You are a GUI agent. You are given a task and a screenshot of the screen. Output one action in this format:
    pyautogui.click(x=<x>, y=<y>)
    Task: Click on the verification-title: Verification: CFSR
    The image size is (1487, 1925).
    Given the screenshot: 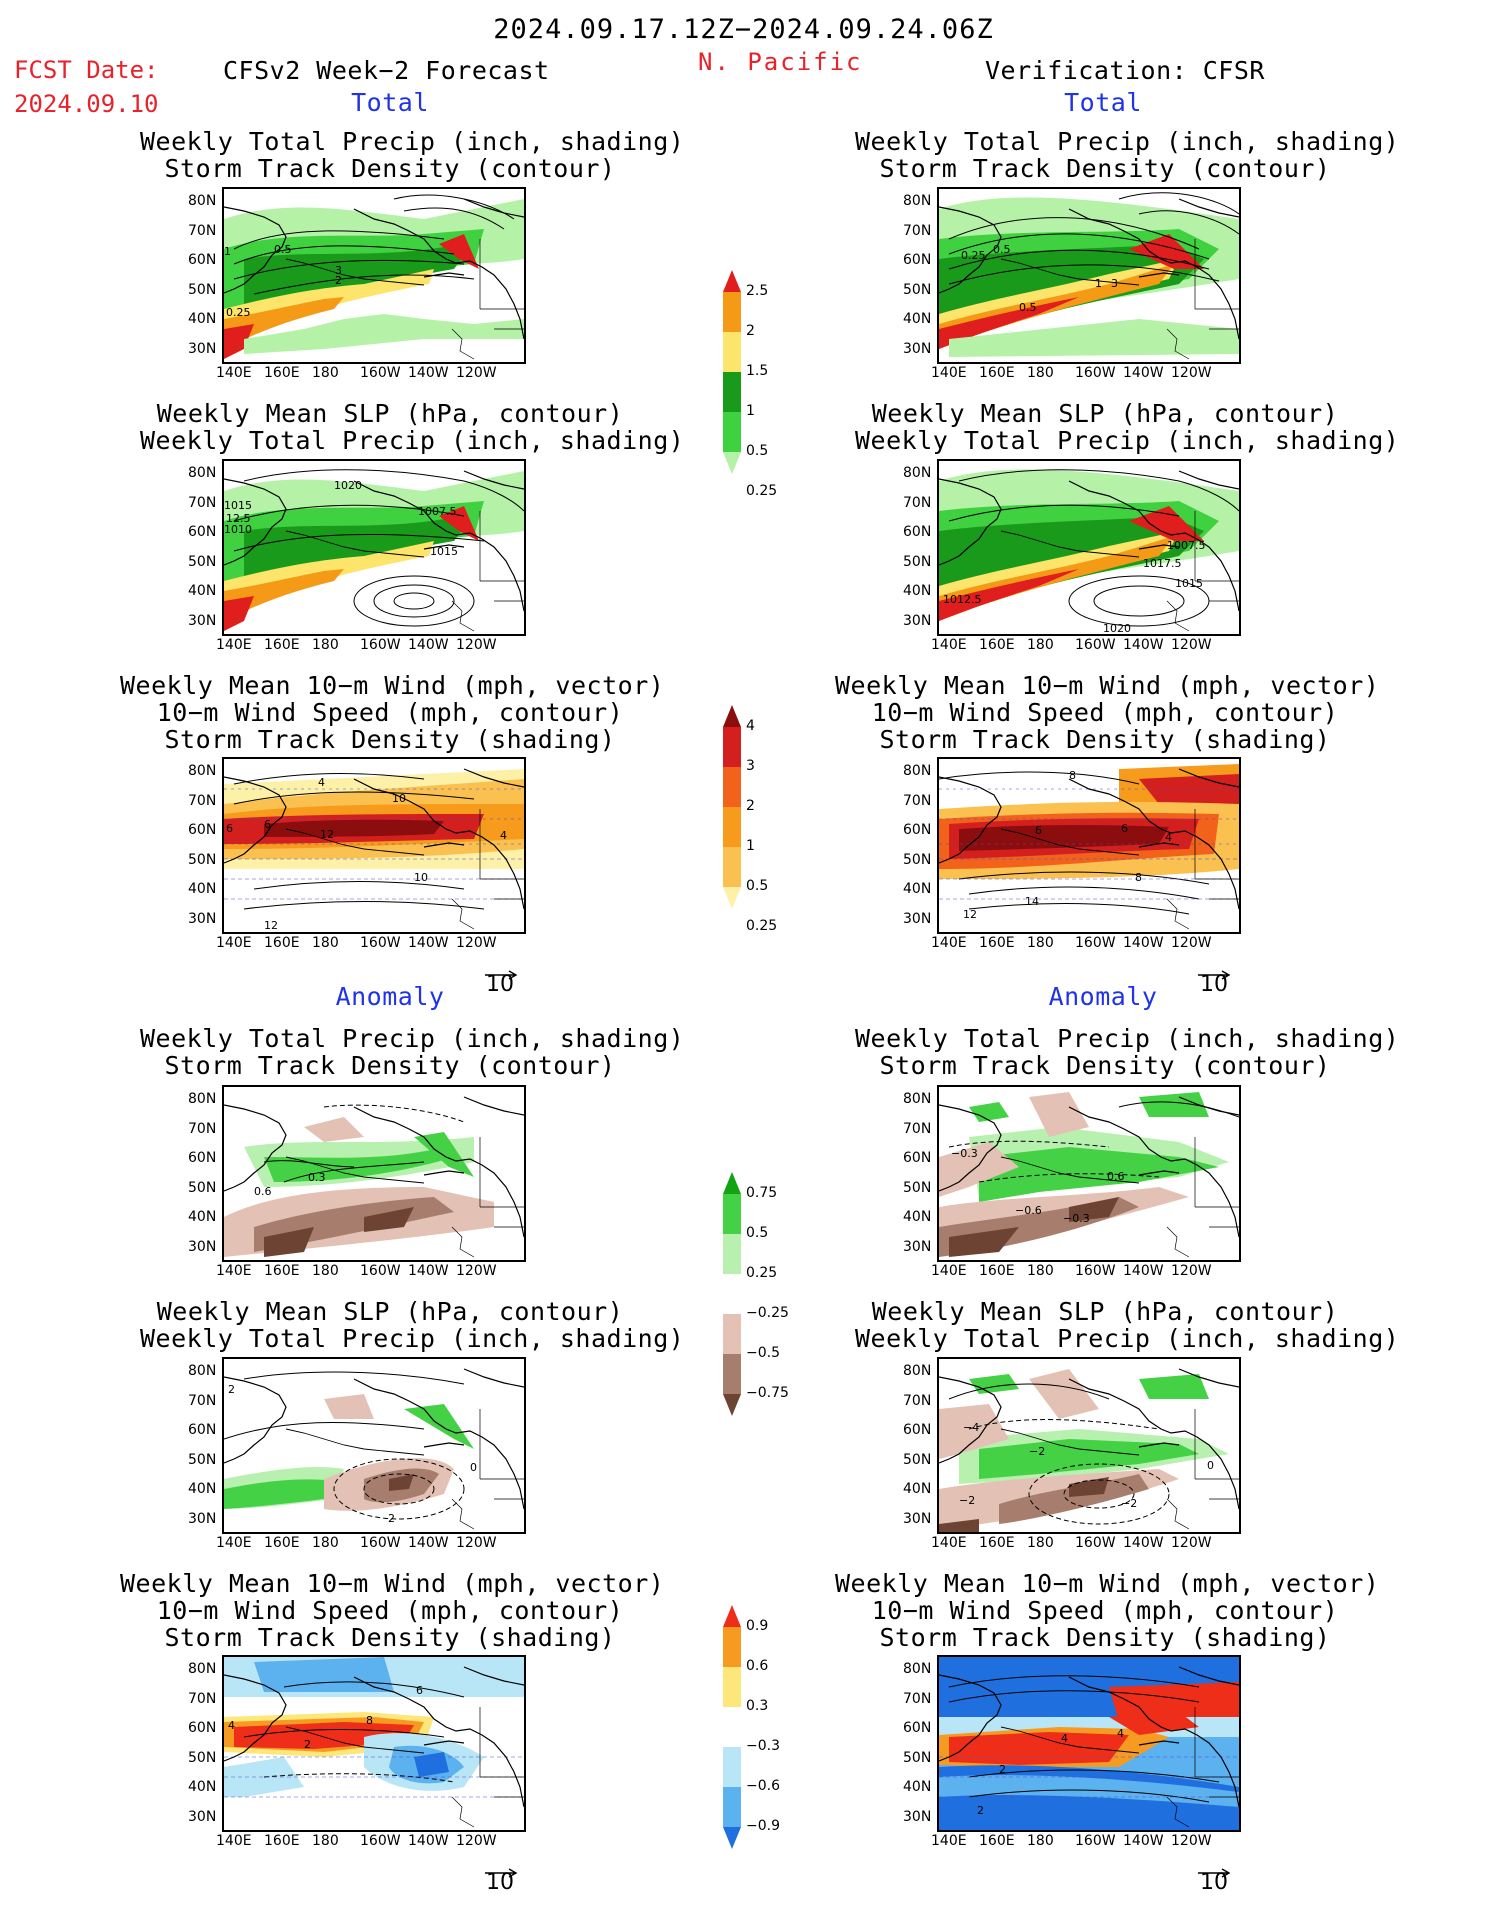 What is the action you would take?
    pyautogui.click(x=1125, y=70)
    